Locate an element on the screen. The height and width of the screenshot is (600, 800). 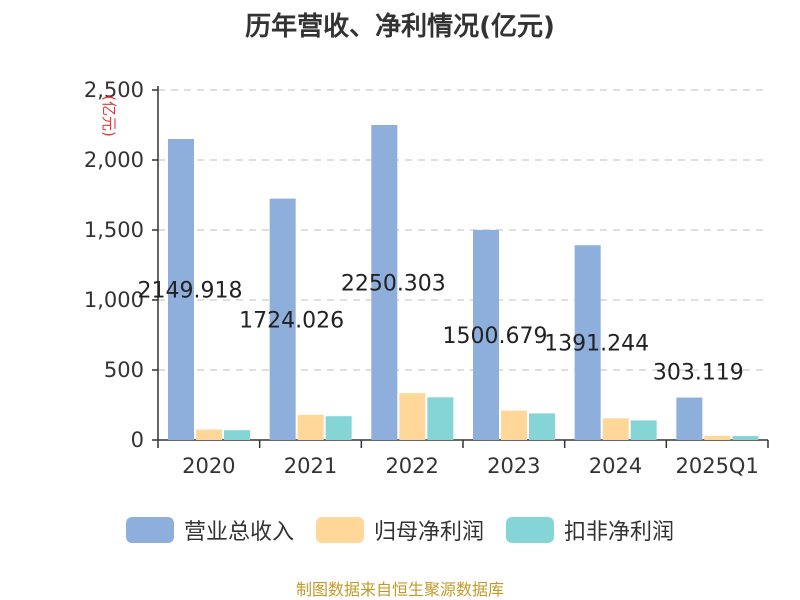
y-tick-label: 1,500 is located at coordinates (114, 230).